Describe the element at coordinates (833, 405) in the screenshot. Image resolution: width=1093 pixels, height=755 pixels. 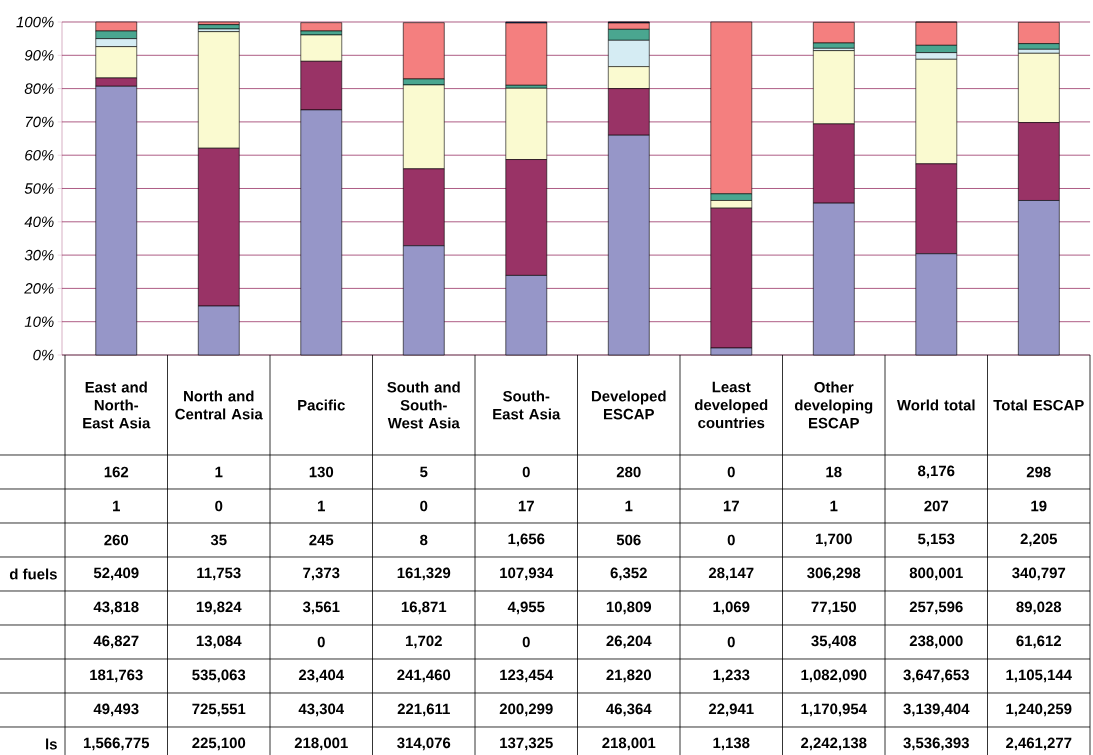
I see `x-tick-label: Other developing ESCAP` at that location.